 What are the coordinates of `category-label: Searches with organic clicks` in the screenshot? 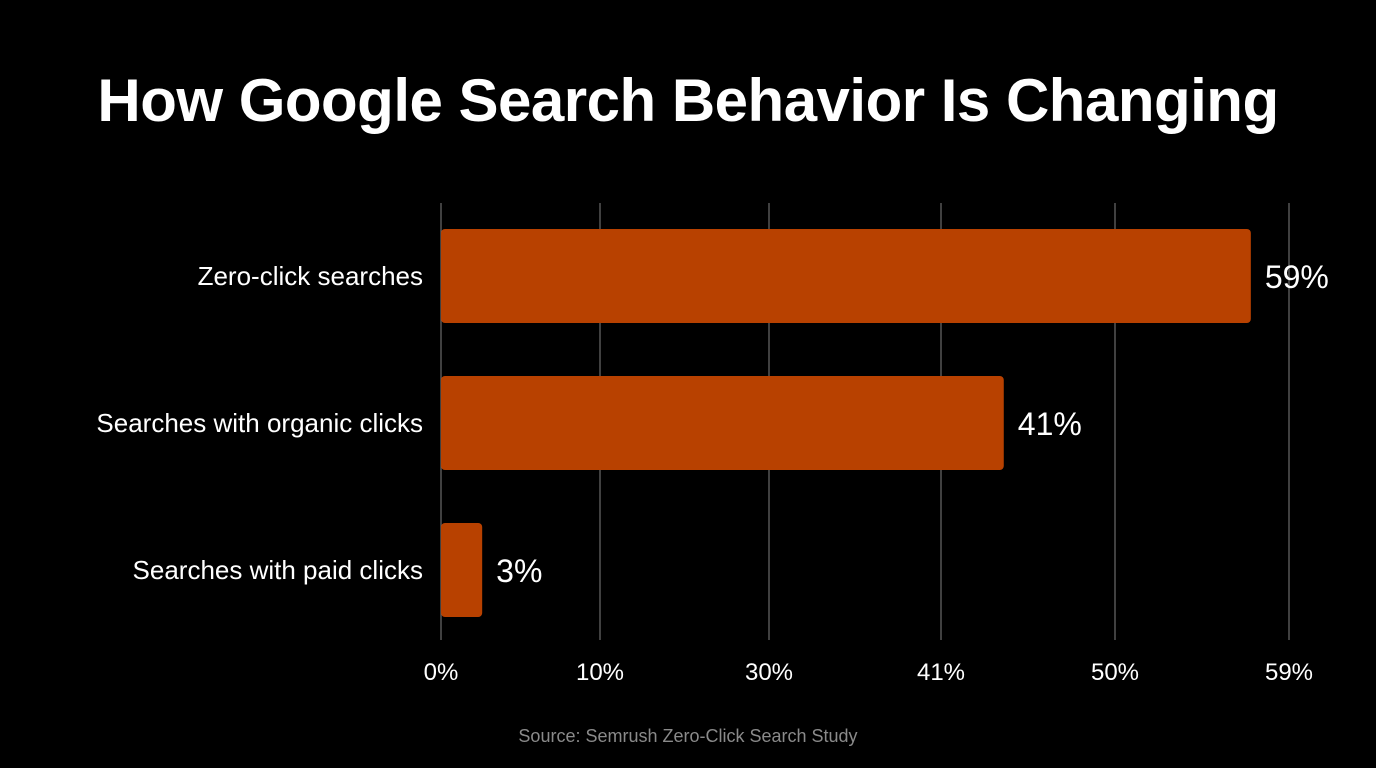 It's located at (259, 423).